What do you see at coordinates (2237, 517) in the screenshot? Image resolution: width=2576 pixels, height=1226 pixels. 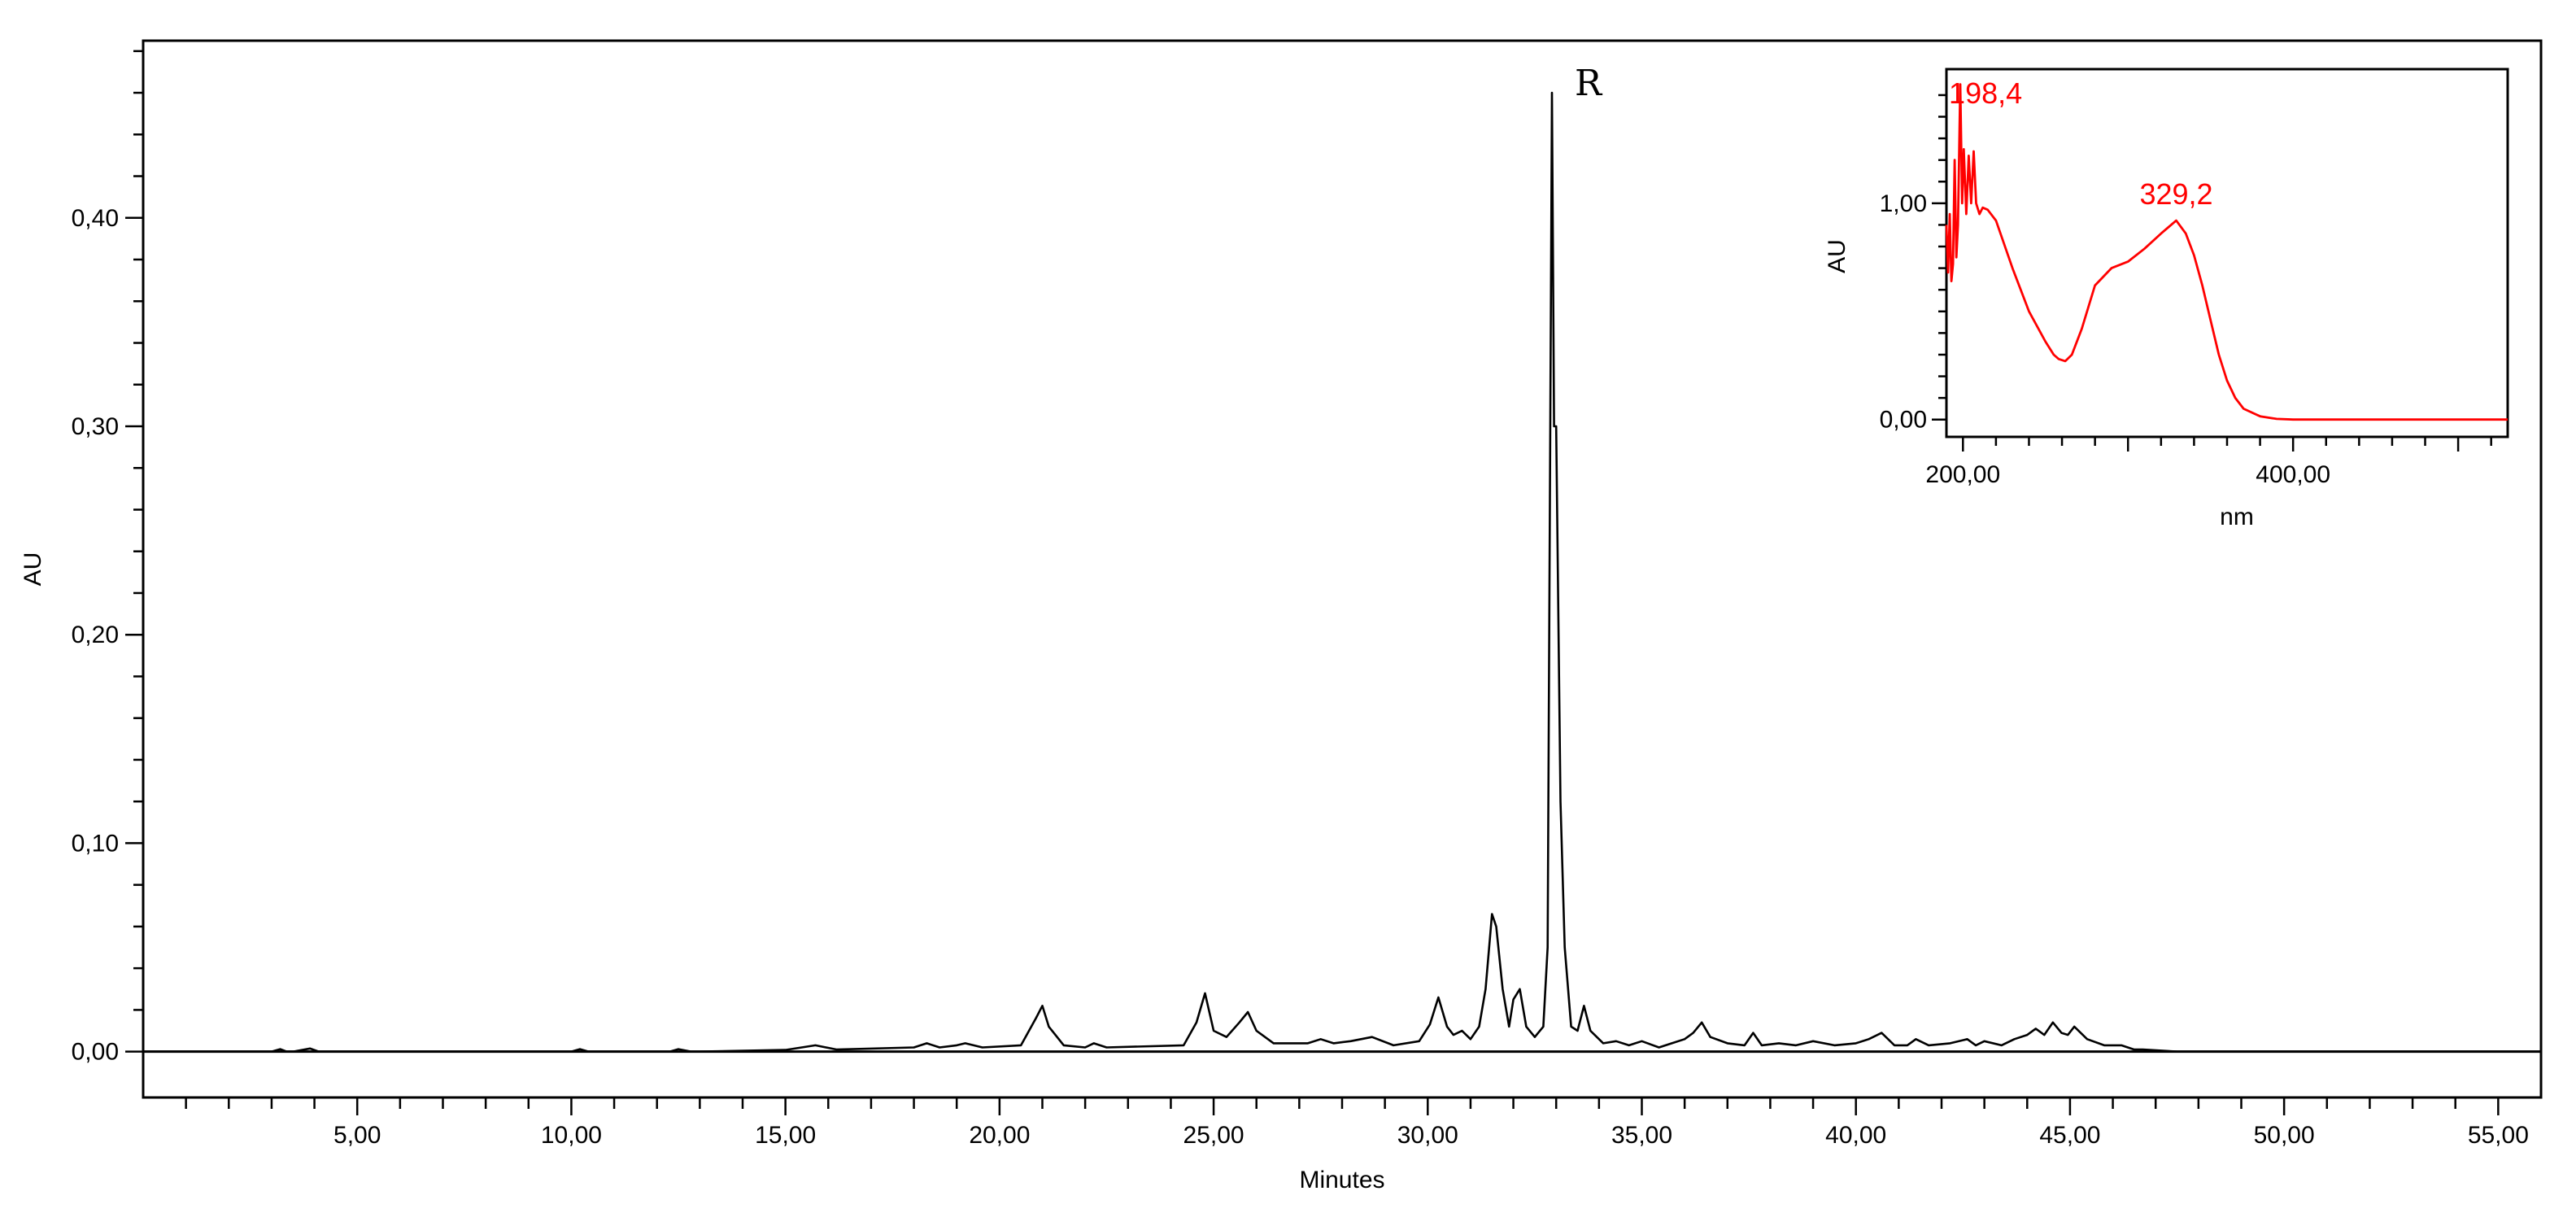 I see `inset-x-axis-label: nm` at bounding box center [2237, 517].